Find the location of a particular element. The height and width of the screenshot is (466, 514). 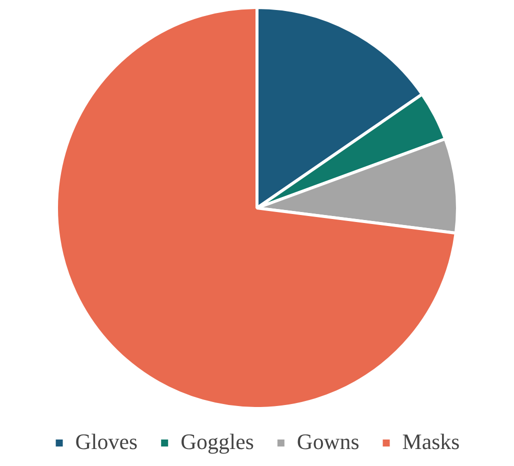

legend-label: Gowns is located at coordinates (328, 441).